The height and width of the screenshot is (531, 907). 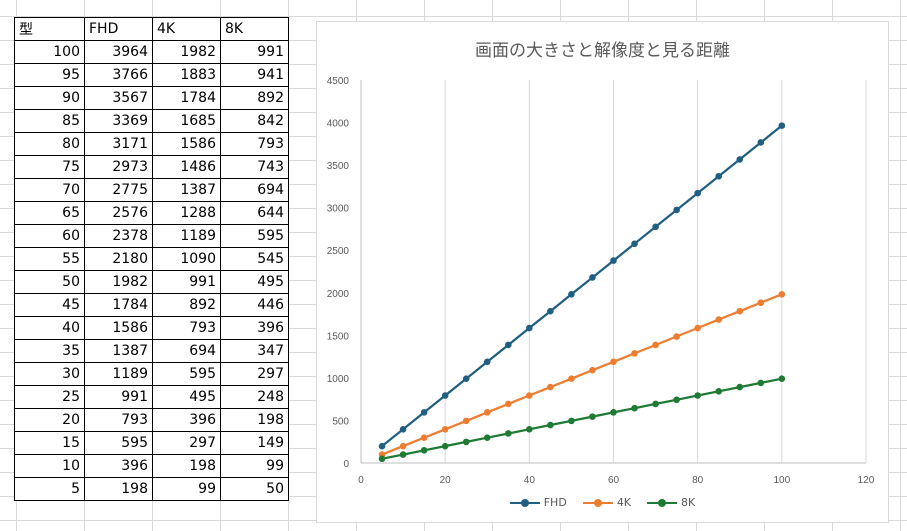 What do you see at coordinates (118, 167) in the screenshot?
I see `table-cell: 2973` at bounding box center [118, 167].